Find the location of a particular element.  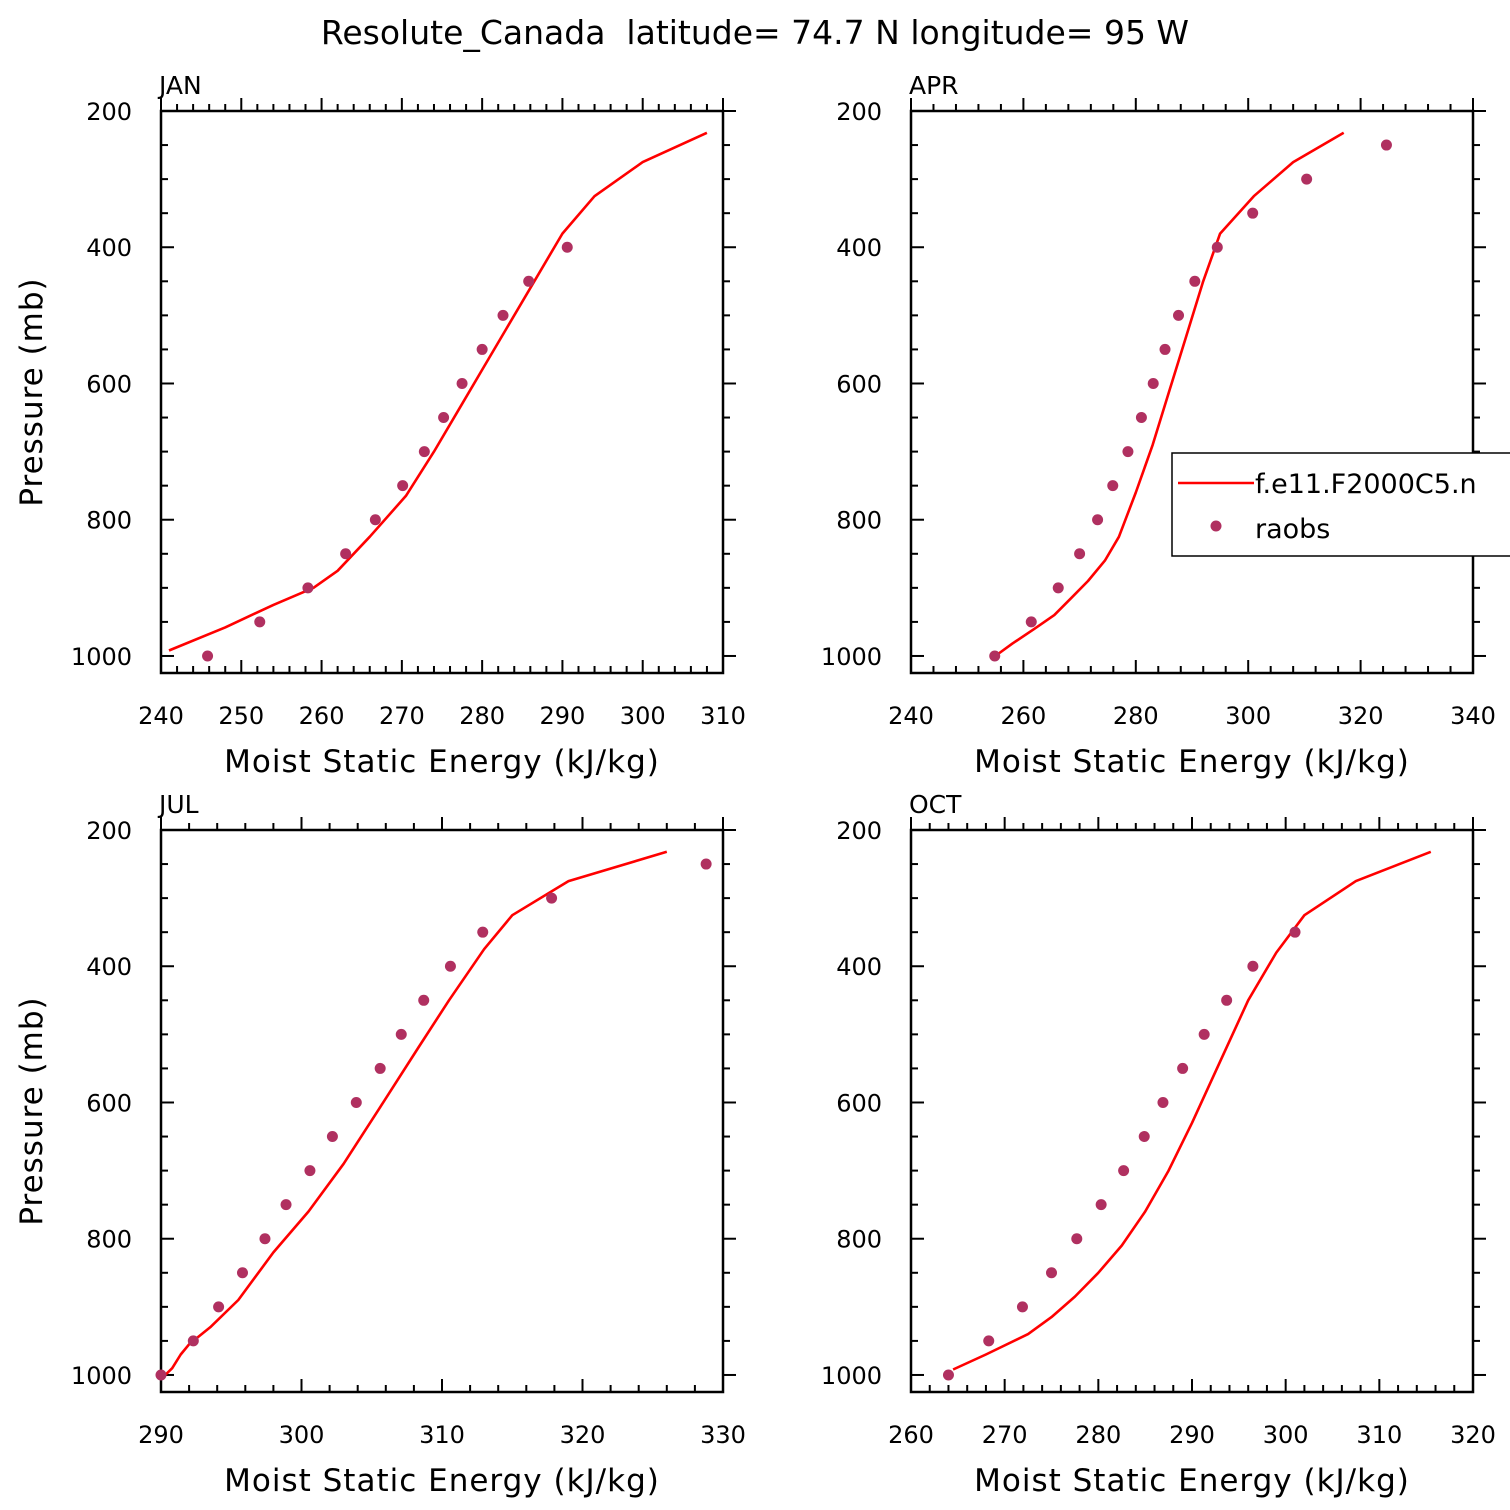

x-tick-label: 260 is located at coordinates (1023, 716).